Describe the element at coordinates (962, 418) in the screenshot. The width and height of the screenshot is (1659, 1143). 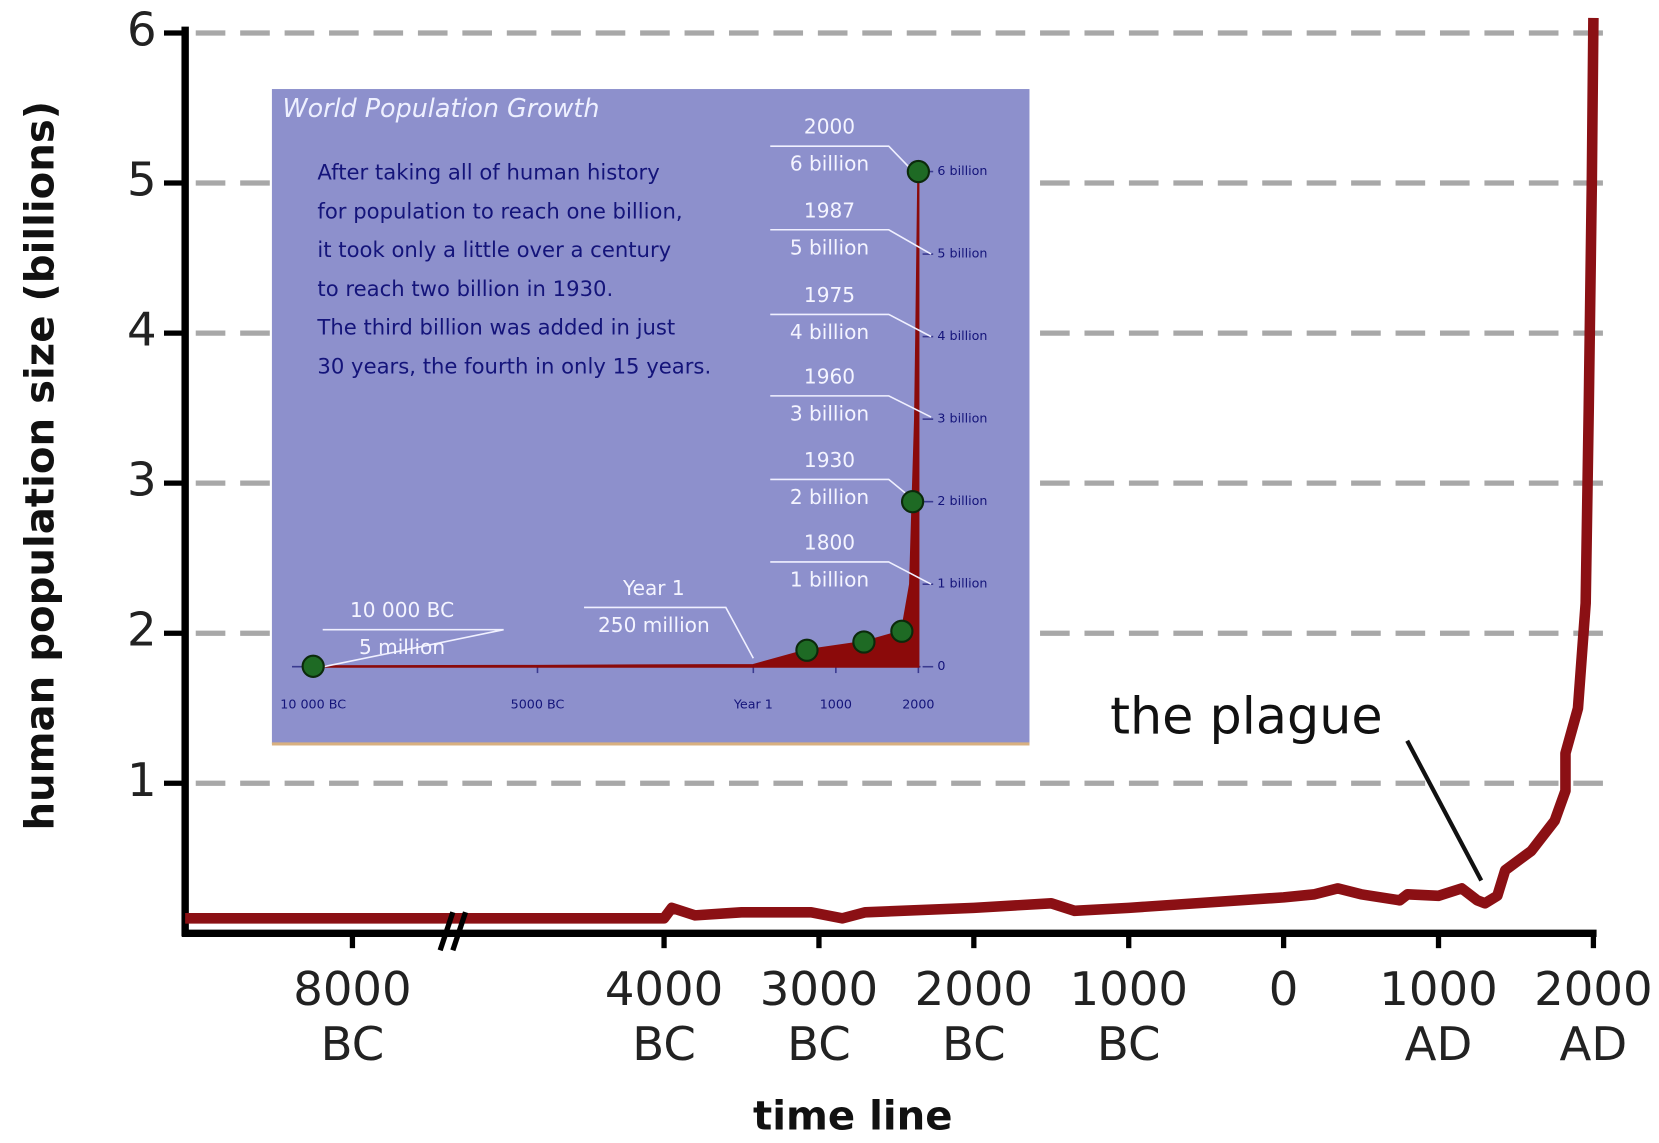
I see `inset-y-tick-label: 3 billion` at that location.